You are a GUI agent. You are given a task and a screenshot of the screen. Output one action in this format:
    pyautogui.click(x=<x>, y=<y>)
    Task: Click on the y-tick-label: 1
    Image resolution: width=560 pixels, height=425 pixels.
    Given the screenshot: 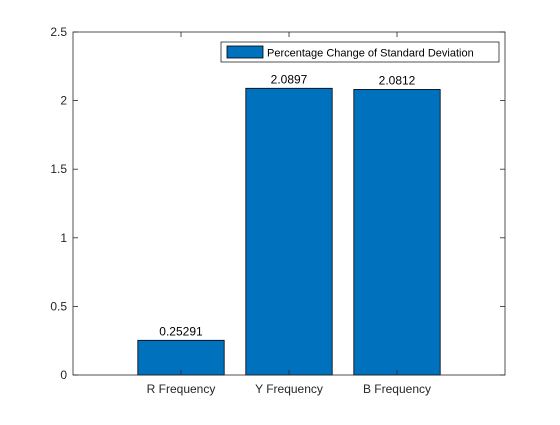 What is the action you would take?
    pyautogui.click(x=63, y=238)
    